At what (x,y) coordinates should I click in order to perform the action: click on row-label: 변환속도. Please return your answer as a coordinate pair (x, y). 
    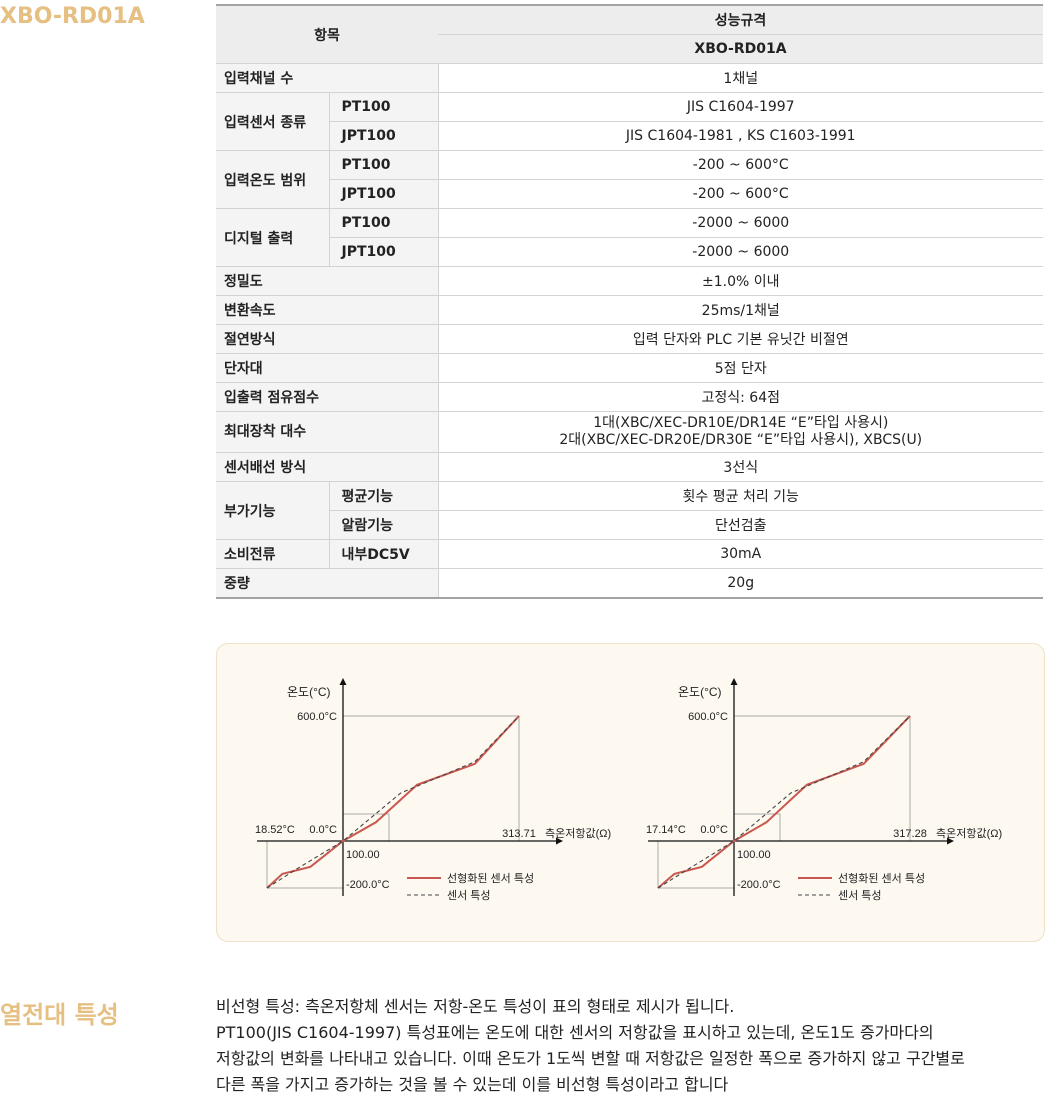
    Looking at the image, I should click on (327, 310).